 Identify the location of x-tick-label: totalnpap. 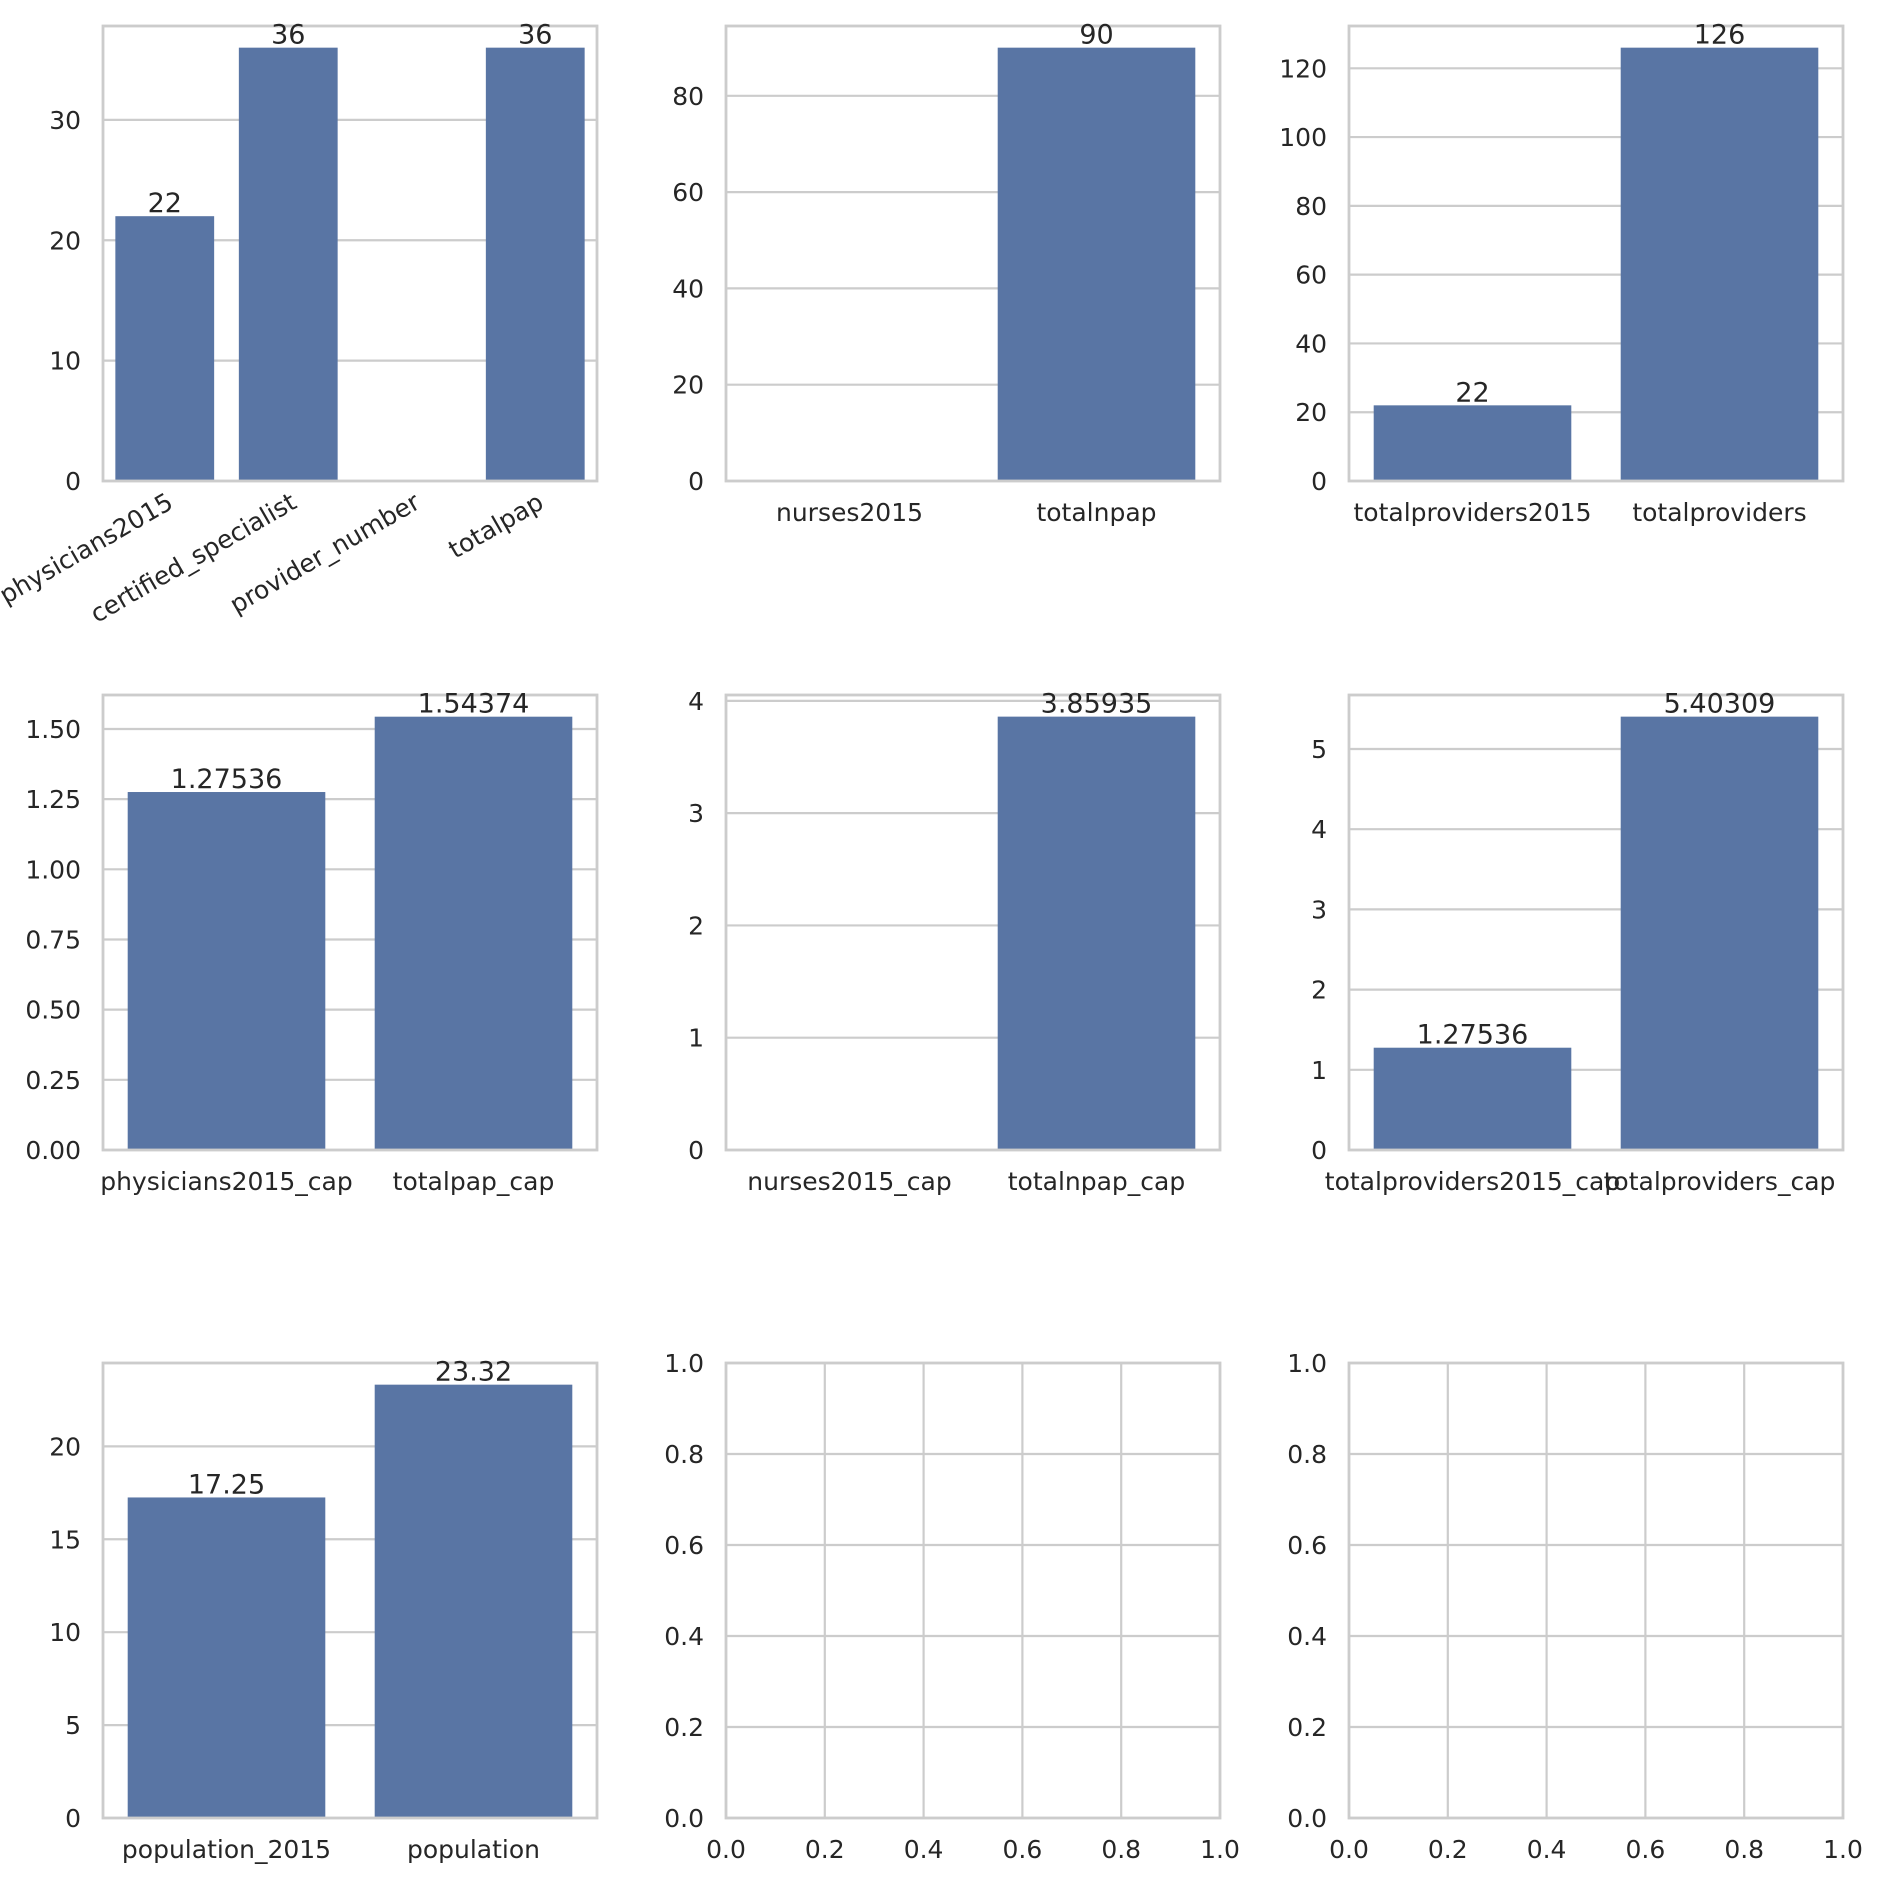
(1096, 512).